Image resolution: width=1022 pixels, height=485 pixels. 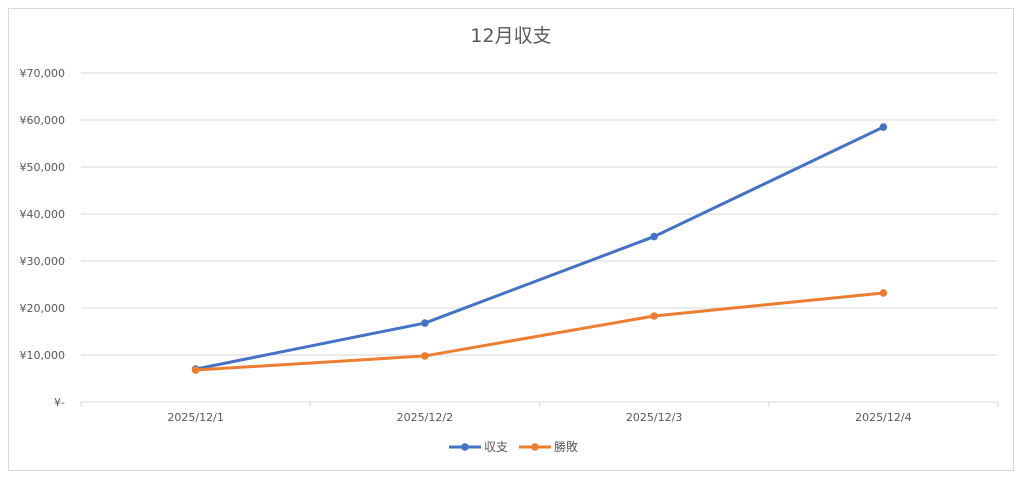 I want to click on y-tick-label: ¥20,000, so click(x=43, y=308).